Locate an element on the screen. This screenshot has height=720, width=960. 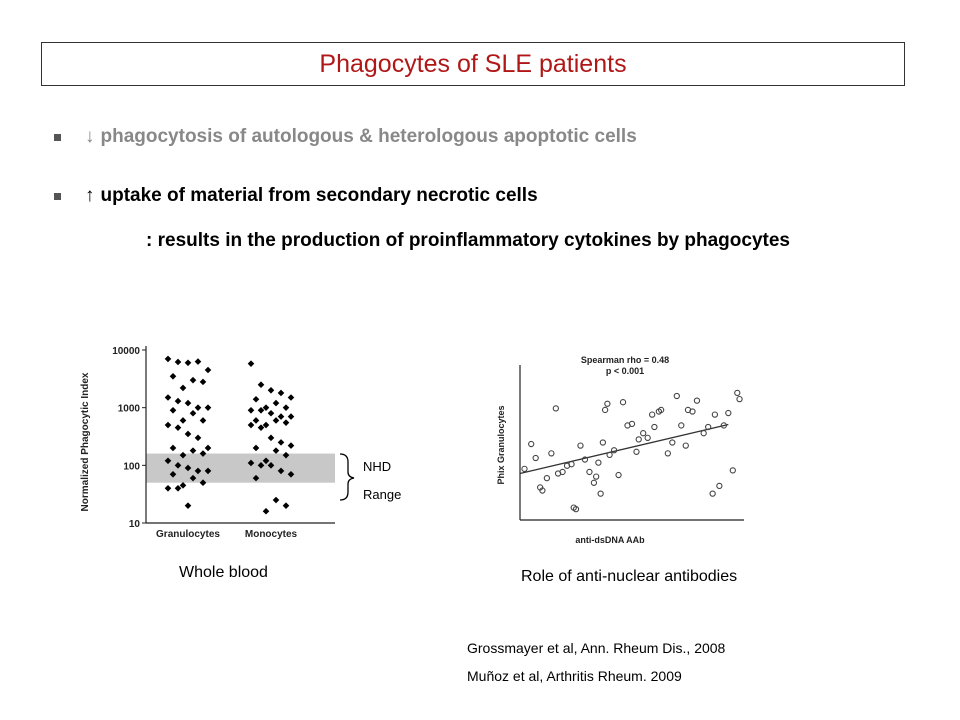
right-chart-y-label: Phix Granulocytes is located at coordinates (501, 444).